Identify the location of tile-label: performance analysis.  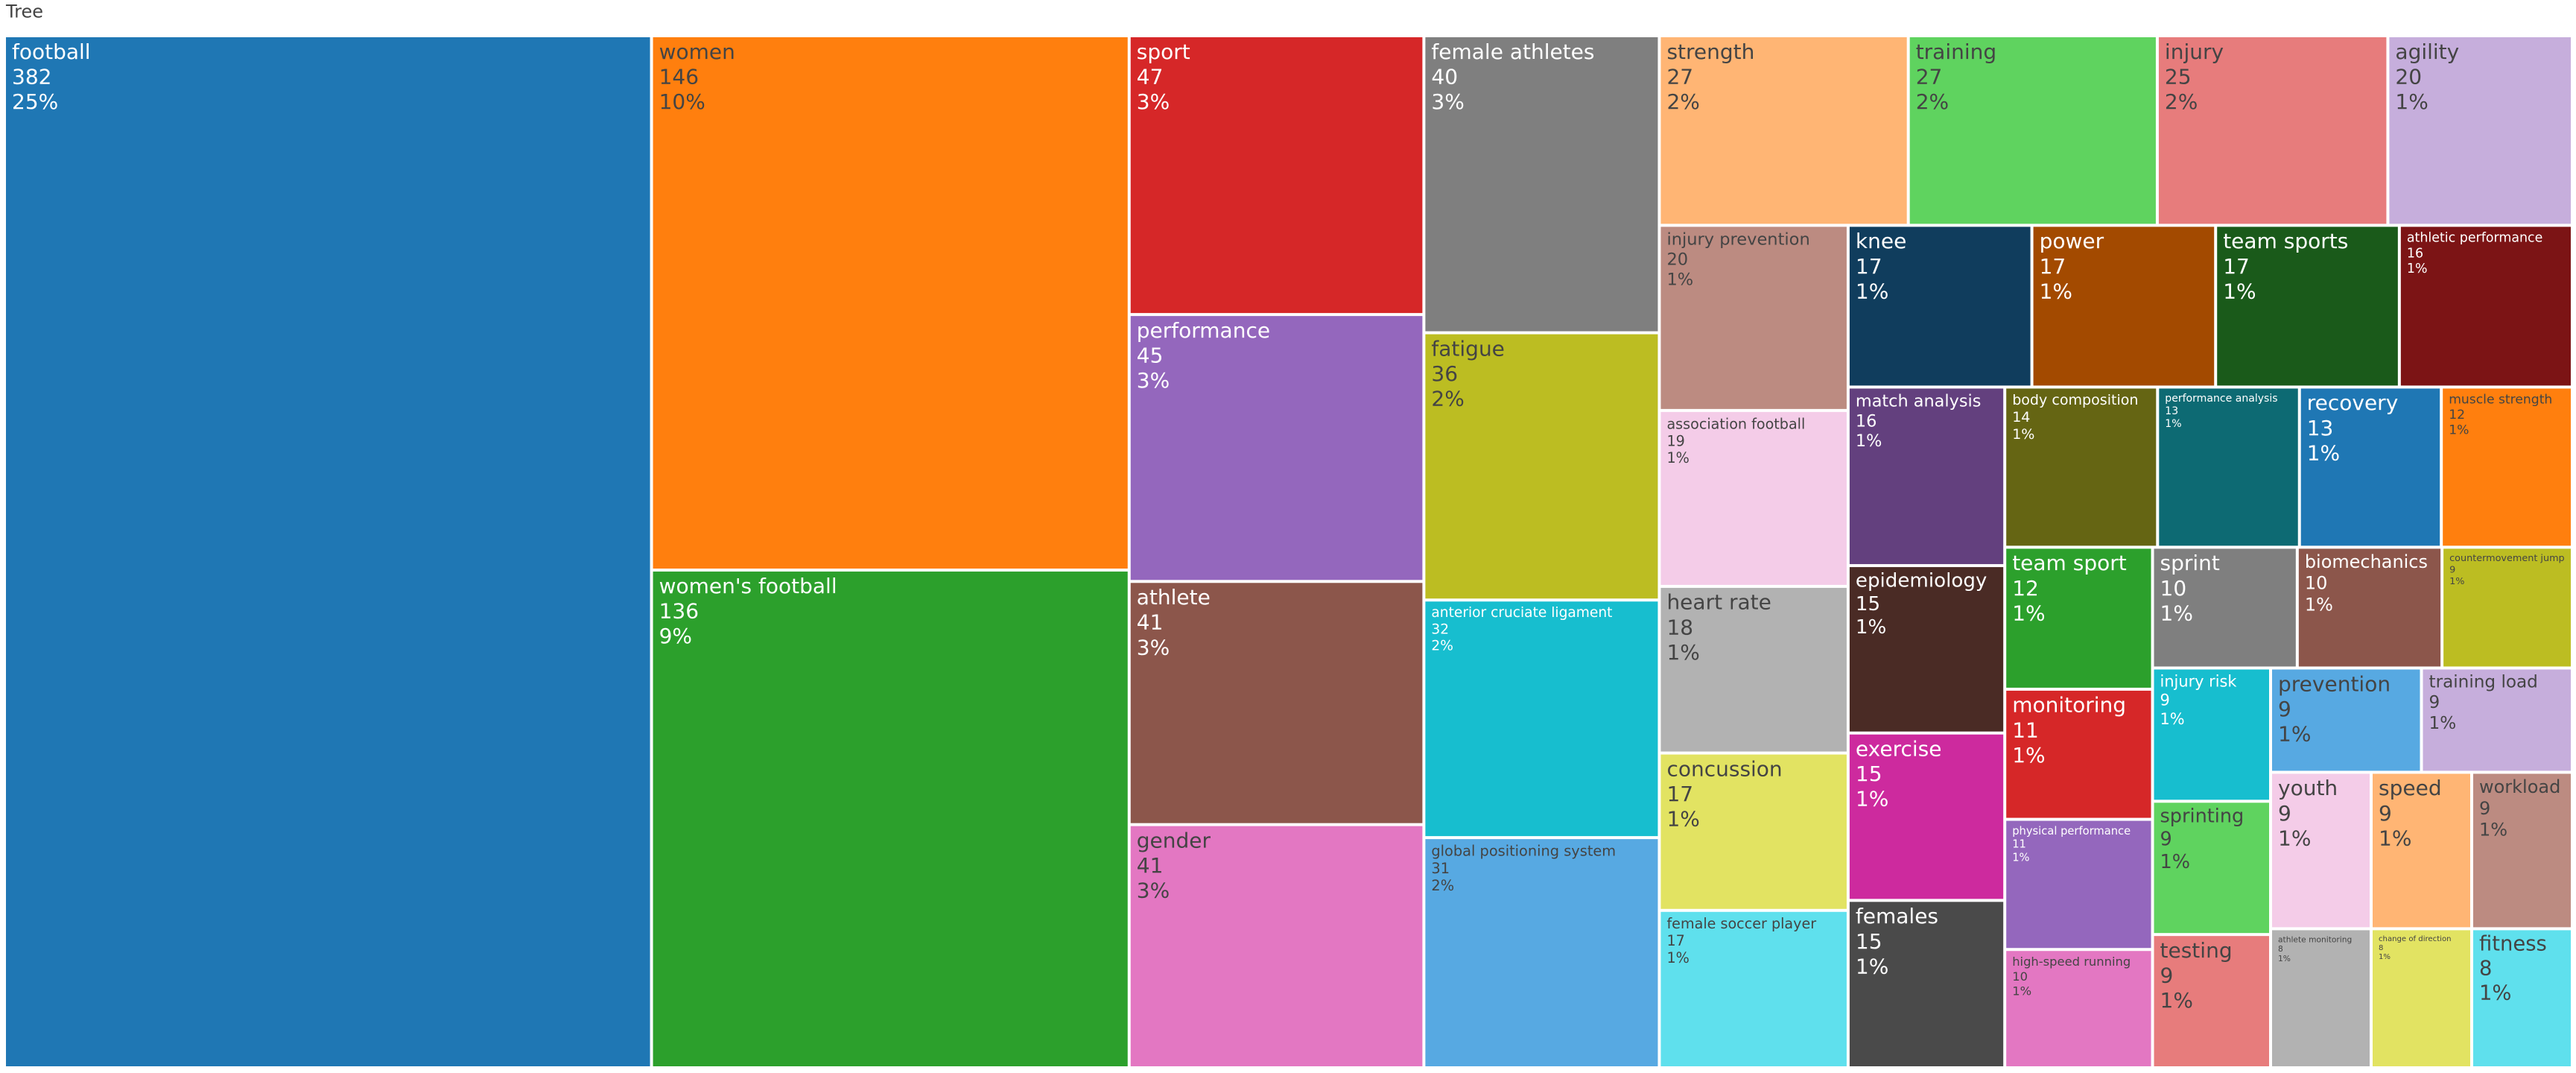
(2221, 399).